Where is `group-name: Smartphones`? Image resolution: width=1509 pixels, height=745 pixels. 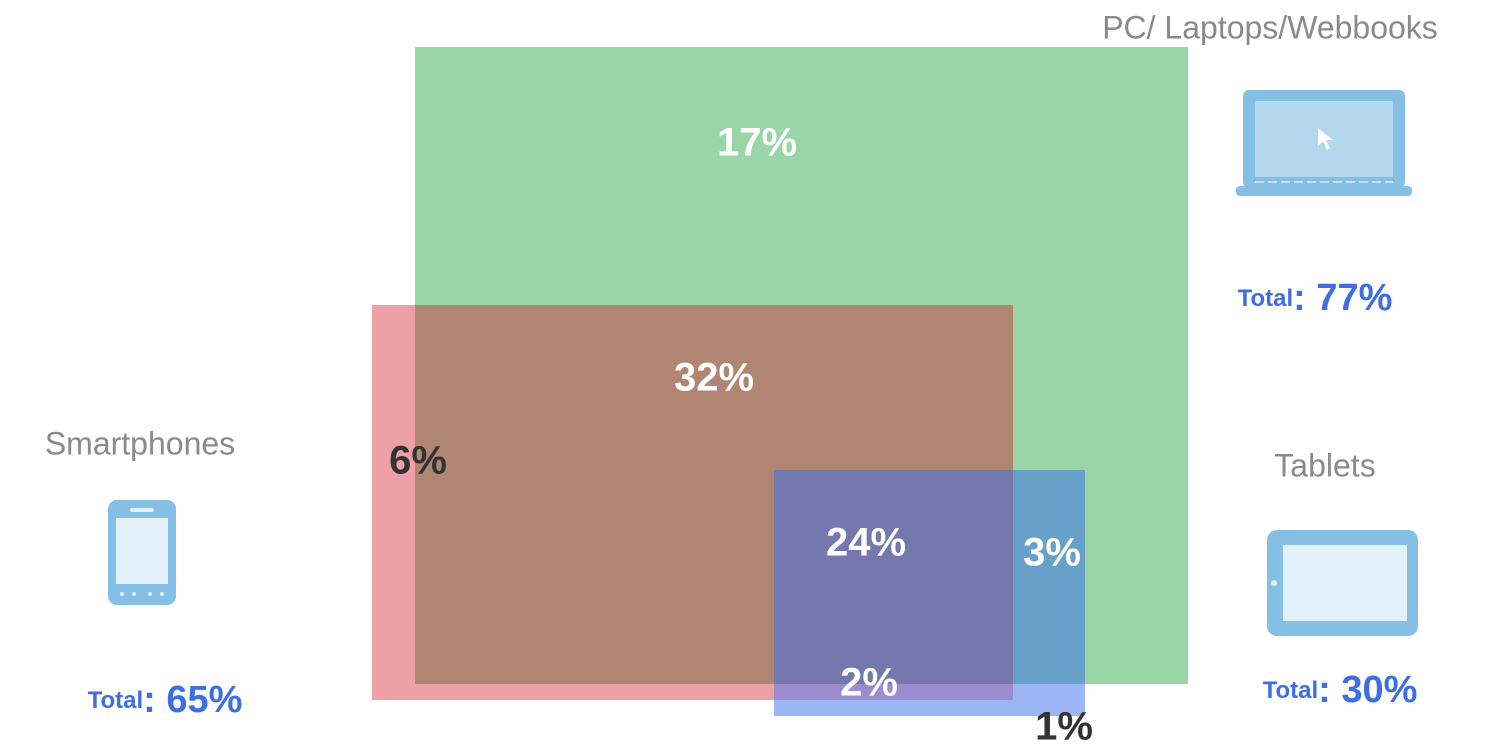 group-name: Smartphones is located at coordinates (140, 443).